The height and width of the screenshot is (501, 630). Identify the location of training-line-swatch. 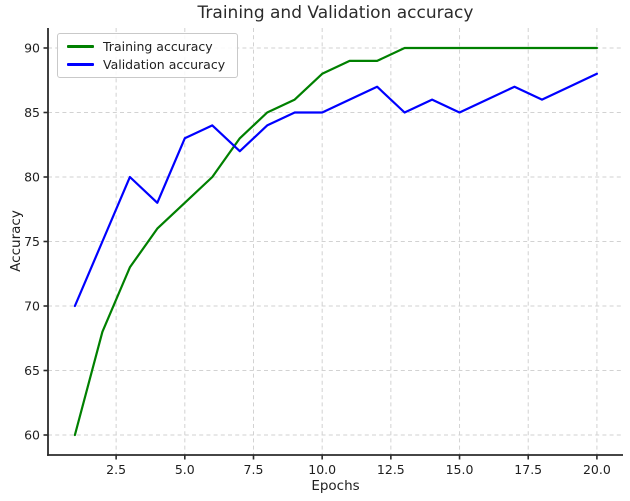
(80, 46).